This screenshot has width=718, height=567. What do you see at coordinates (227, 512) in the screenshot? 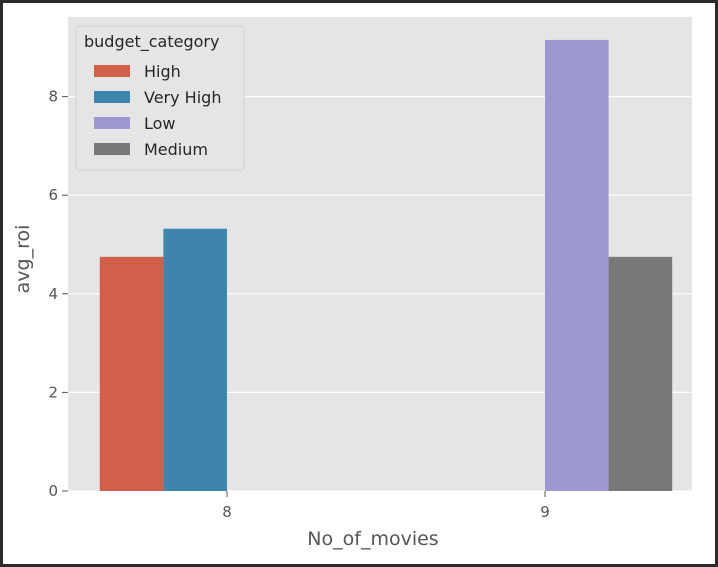
I see `x-tick-label: 8` at bounding box center [227, 512].